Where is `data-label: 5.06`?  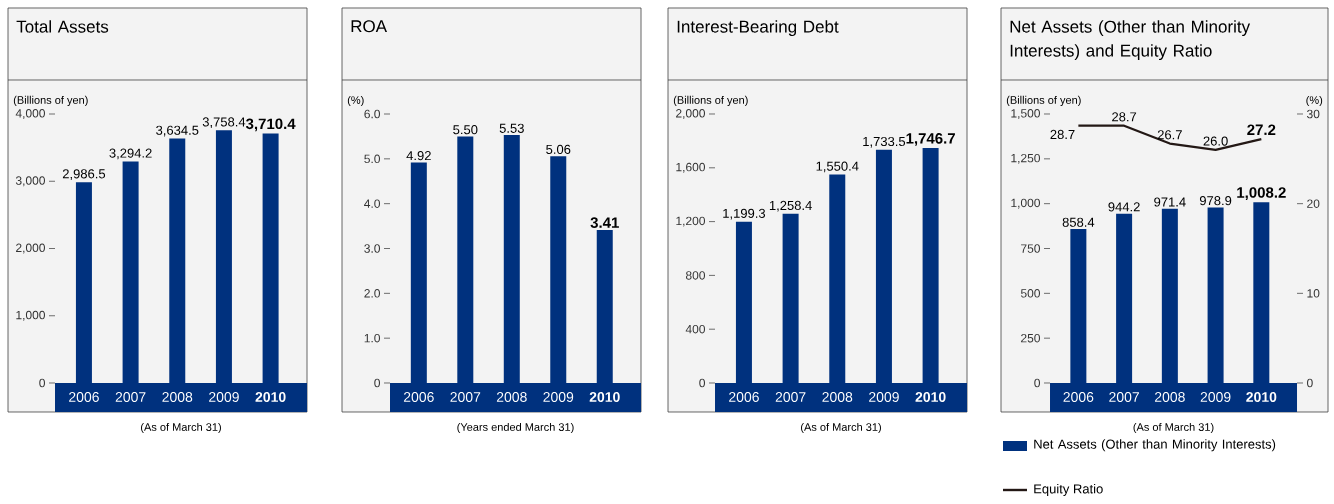
data-label: 5.06 is located at coordinates (558, 149).